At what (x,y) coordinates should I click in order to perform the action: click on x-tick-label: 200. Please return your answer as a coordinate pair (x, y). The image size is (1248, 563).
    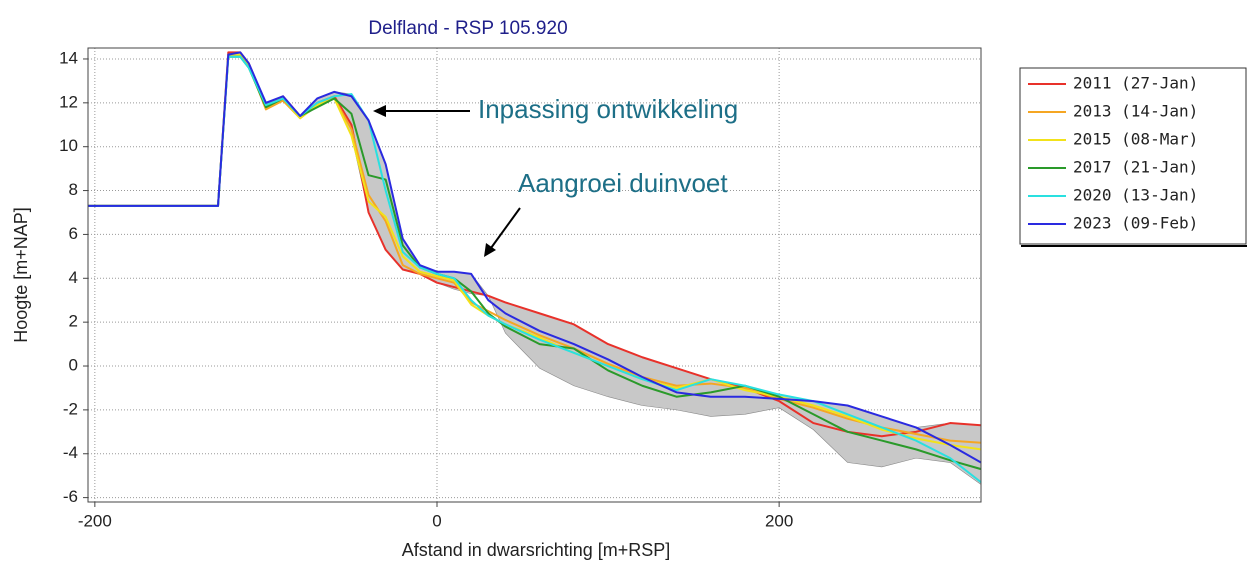
    Looking at the image, I should click on (779, 520).